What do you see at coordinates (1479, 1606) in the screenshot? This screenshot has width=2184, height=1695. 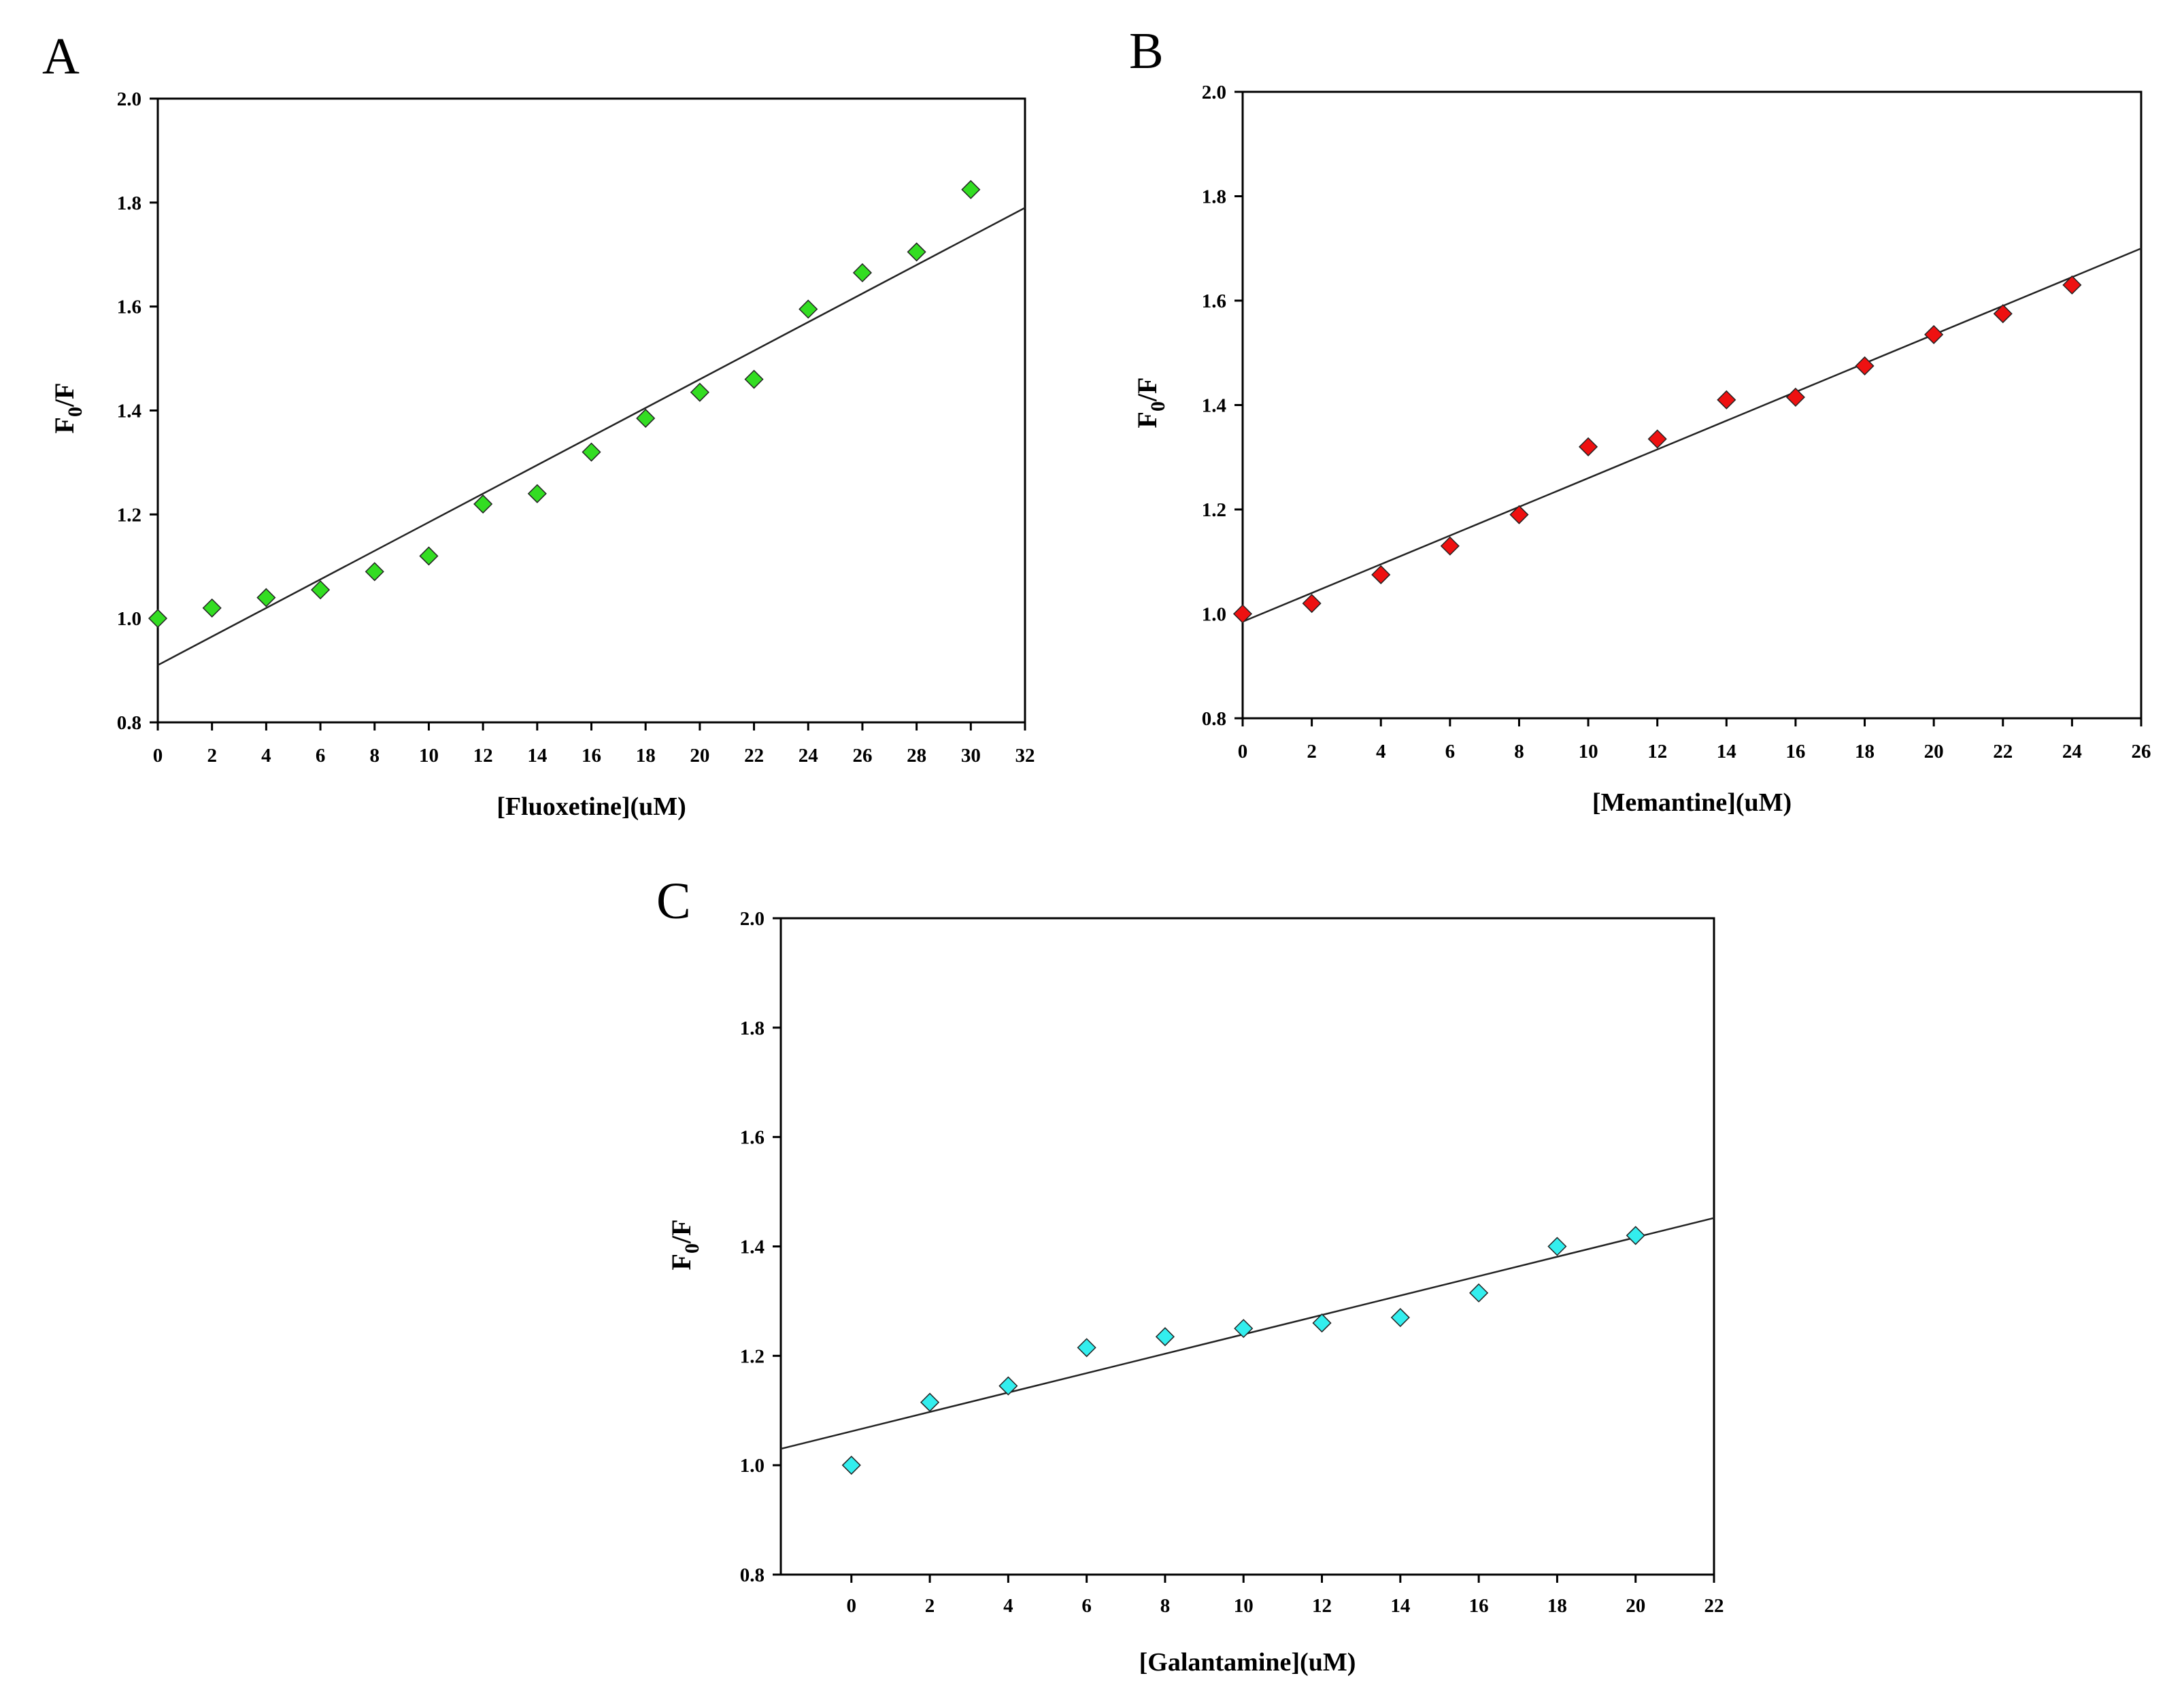 I see `x-tick-label-c: 16` at bounding box center [1479, 1606].